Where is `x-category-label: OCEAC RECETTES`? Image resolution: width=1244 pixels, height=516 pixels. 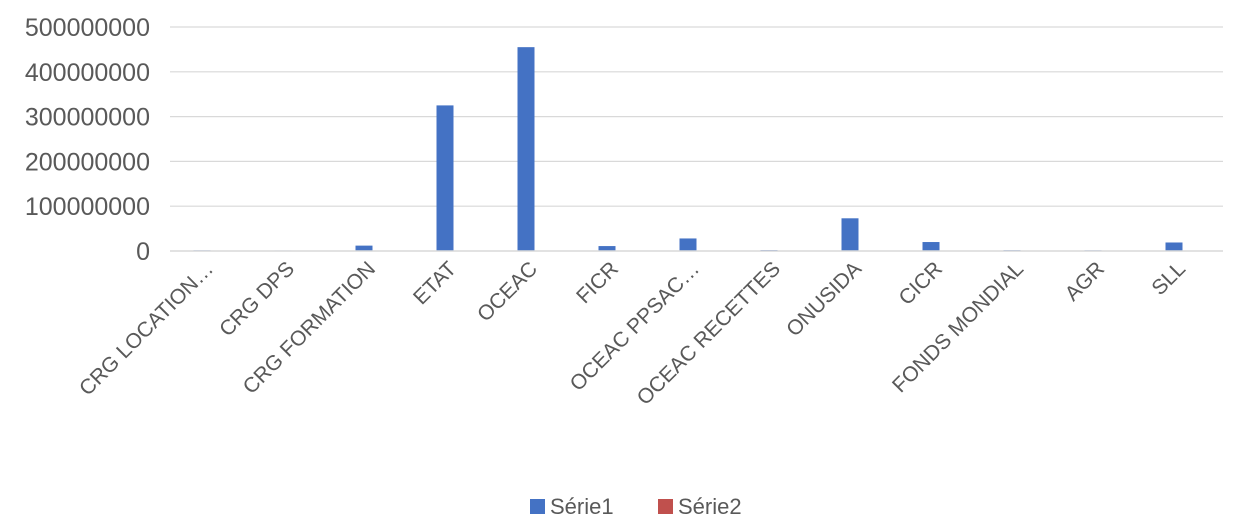 x-category-label: OCEAC RECETTES is located at coordinates (709, 333).